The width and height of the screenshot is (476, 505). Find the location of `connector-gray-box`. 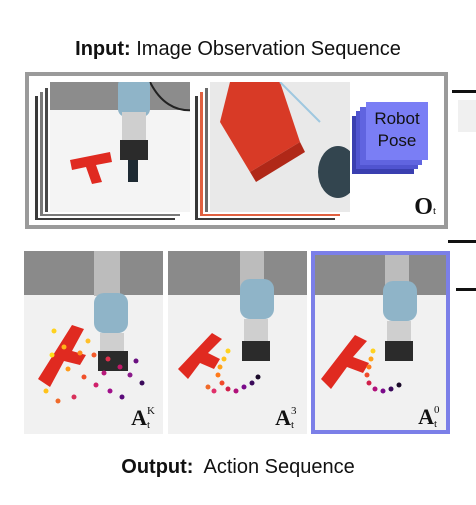

connector-gray-box is located at coordinates (467, 116).